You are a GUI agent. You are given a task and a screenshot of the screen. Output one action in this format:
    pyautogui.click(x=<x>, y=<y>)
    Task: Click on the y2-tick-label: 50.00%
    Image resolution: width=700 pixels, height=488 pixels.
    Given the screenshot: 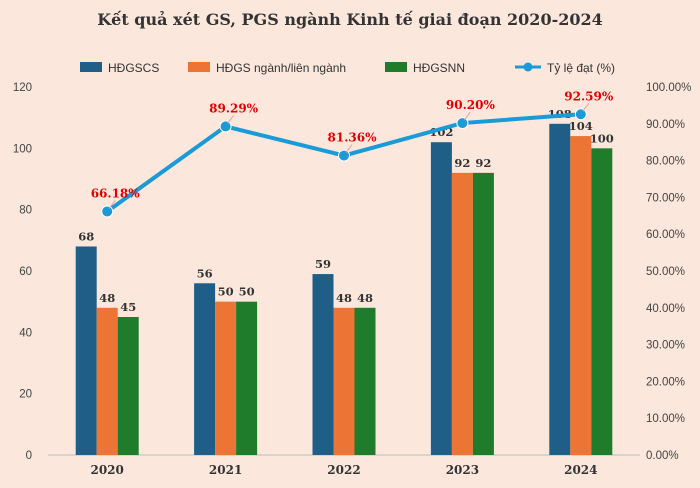 What is the action you would take?
    pyautogui.click(x=665, y=272)
    